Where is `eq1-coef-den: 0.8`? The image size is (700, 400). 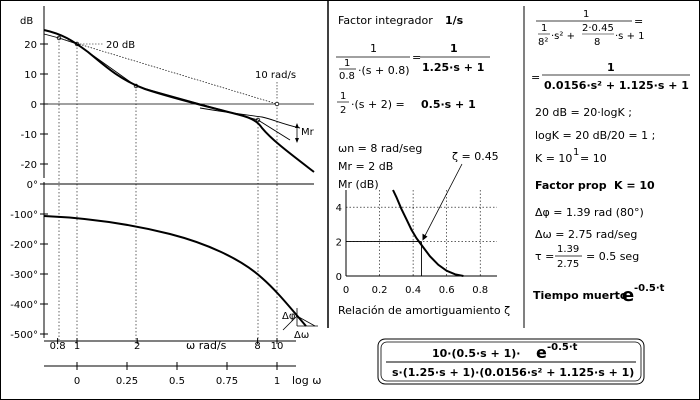 eq1-coef-den: 0.8 is located at coordinates (347, 76).